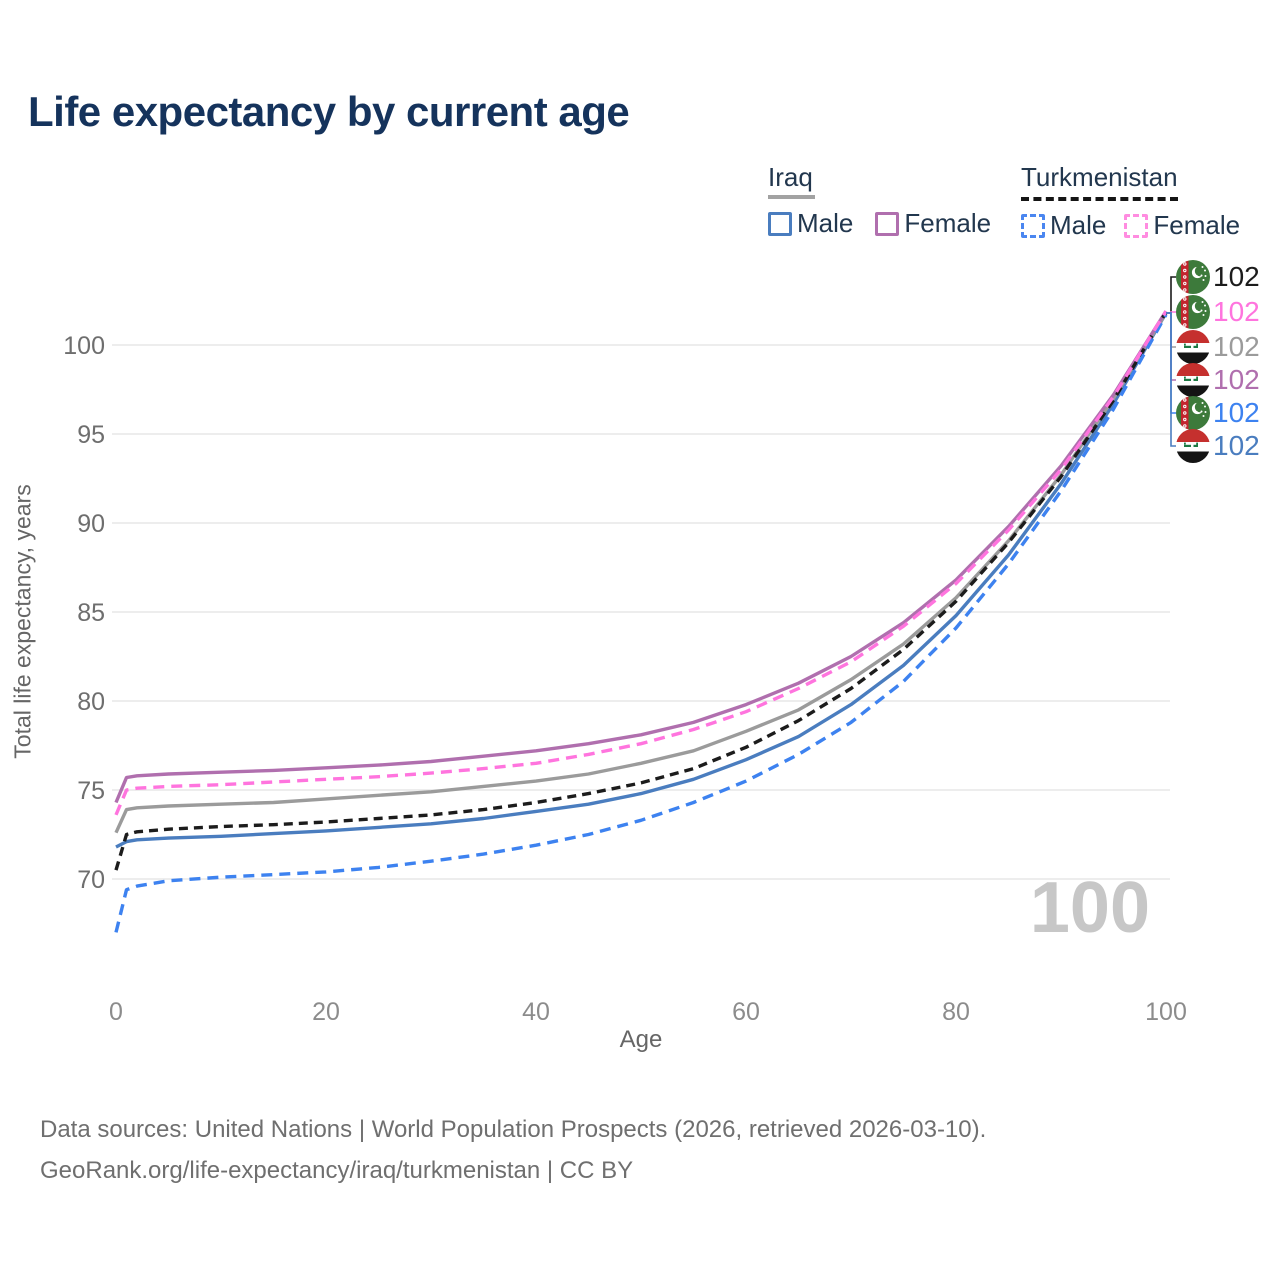 Image resolution: width=1280 pixels, height=1280 pixels. I want to click on iraq-solid-underline, so click(791, 197).